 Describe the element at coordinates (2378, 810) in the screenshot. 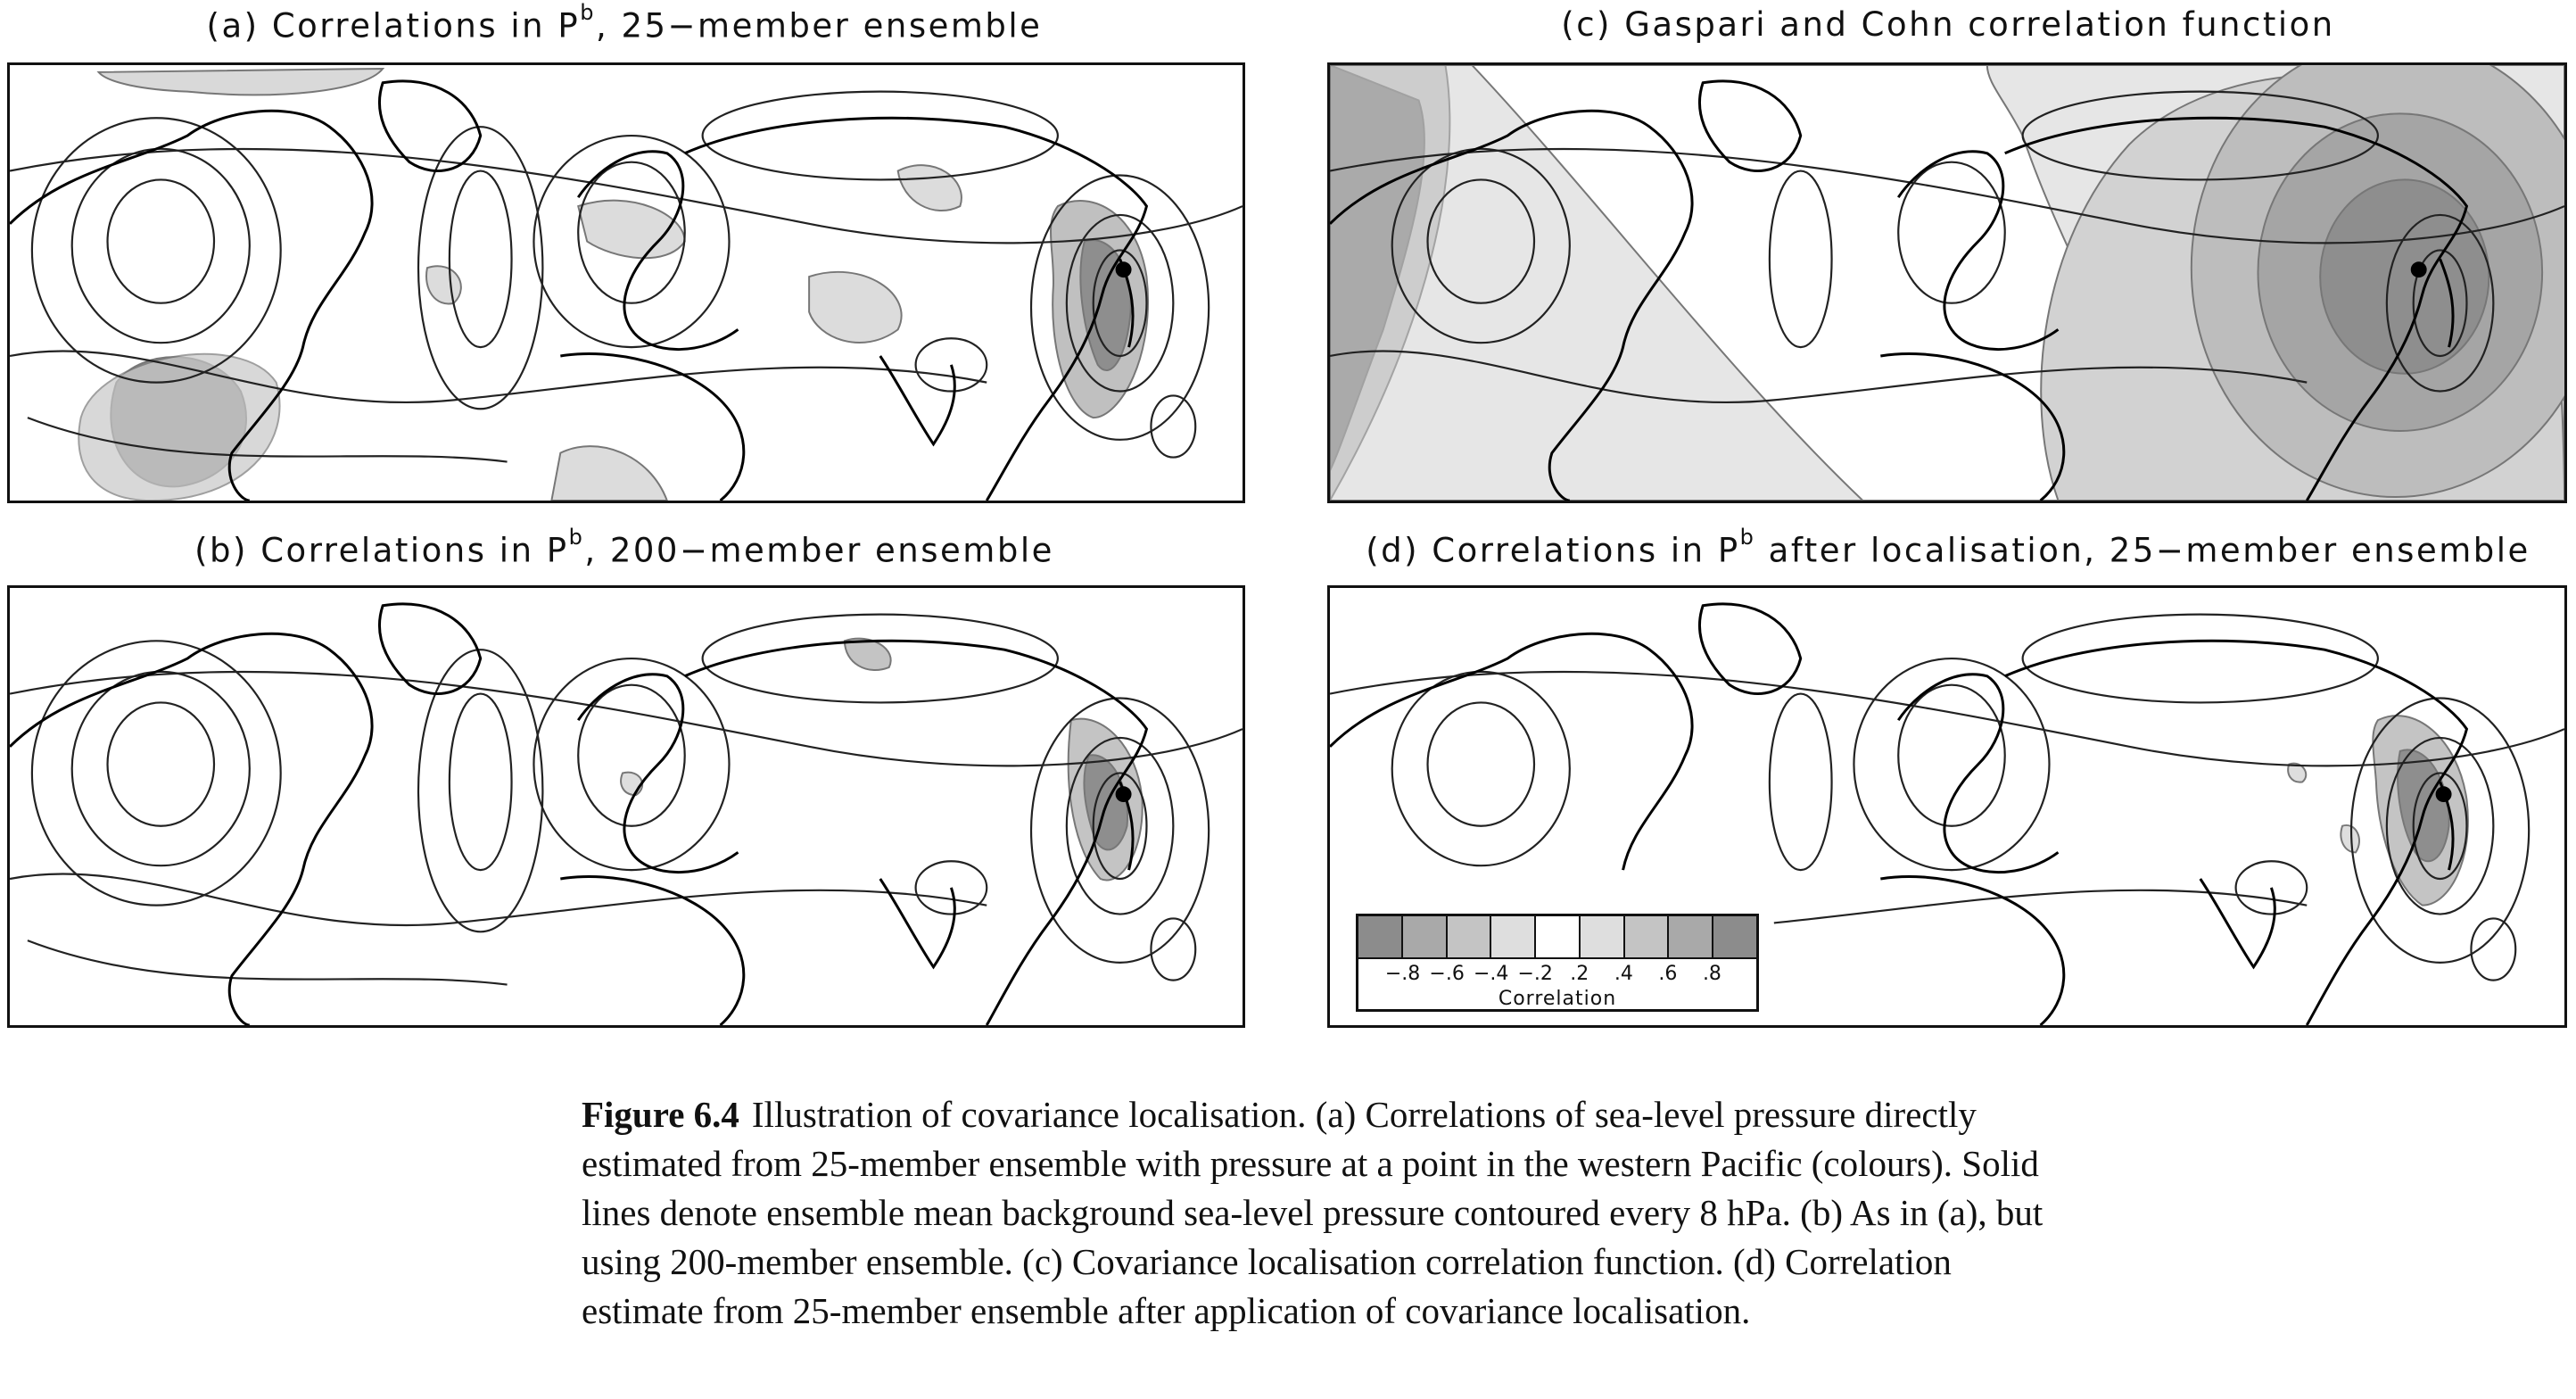

I see `correlation-shading-d` at that location.